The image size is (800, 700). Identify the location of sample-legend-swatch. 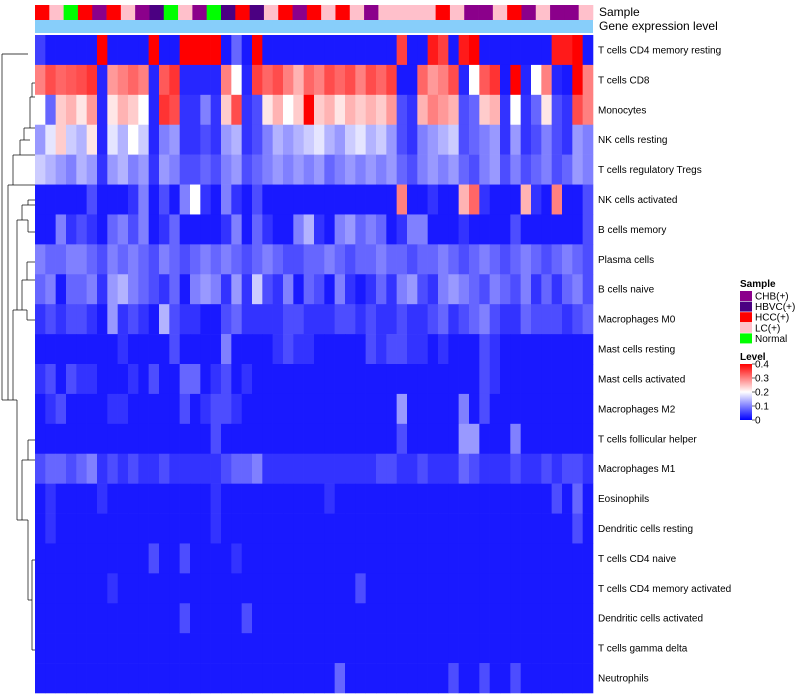
(746, 317).